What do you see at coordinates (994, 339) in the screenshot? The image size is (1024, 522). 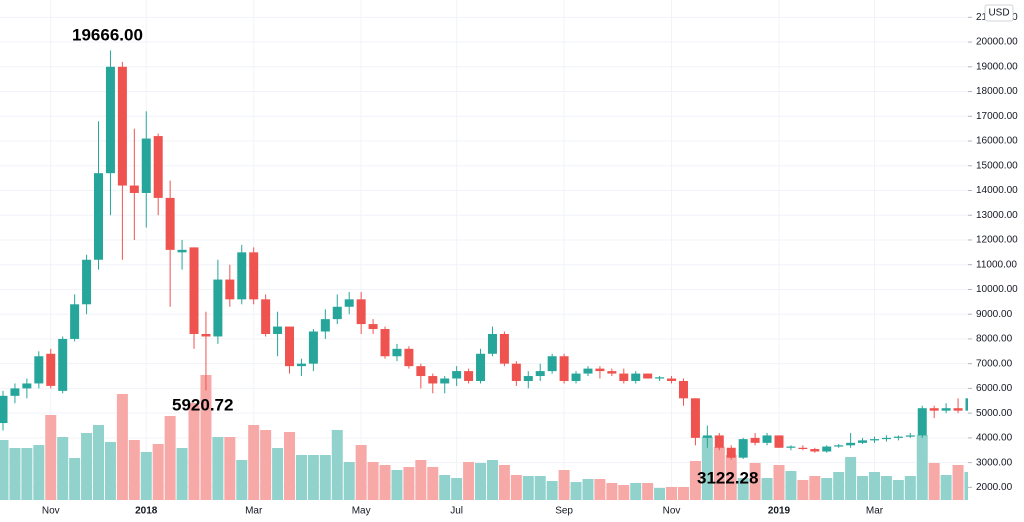 I see `y-tick-label: 8000.00` at bounding box center [994, 339].